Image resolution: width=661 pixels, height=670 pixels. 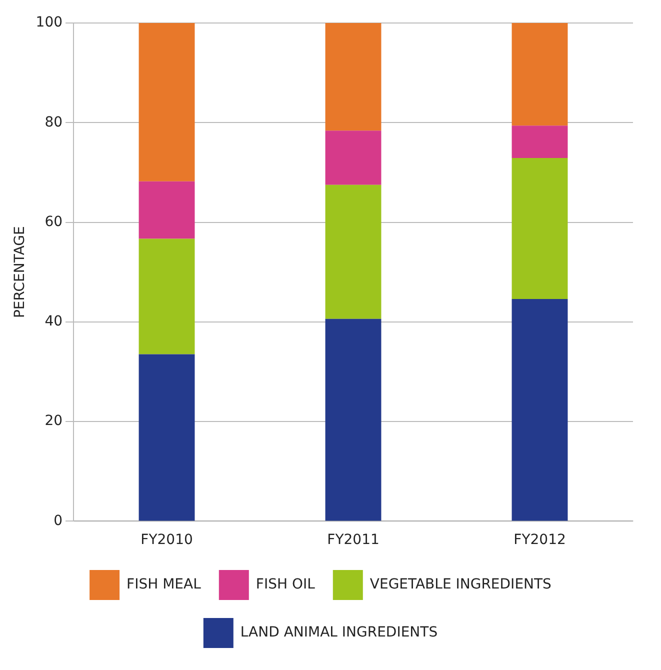 I want to click on y-tick-label: 20, so click(x=53, y=421).